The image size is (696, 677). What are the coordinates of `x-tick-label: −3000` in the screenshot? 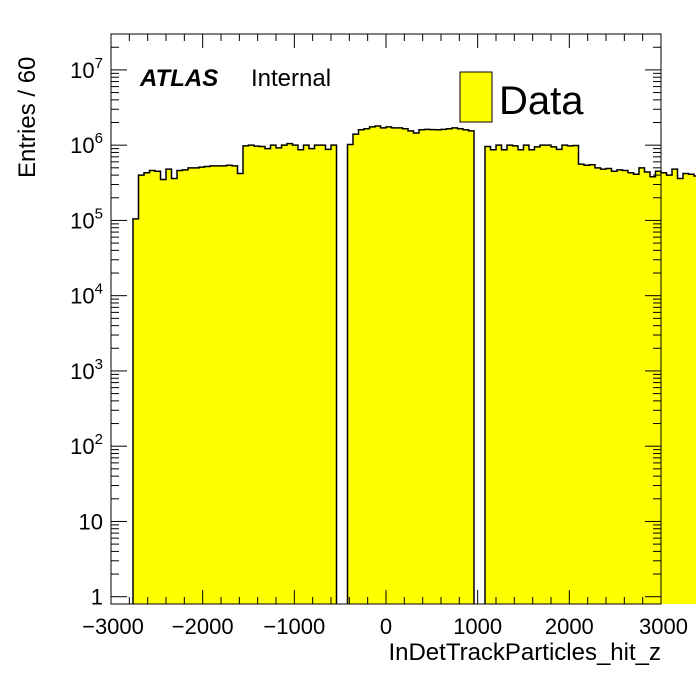 It's located at (113, 626).